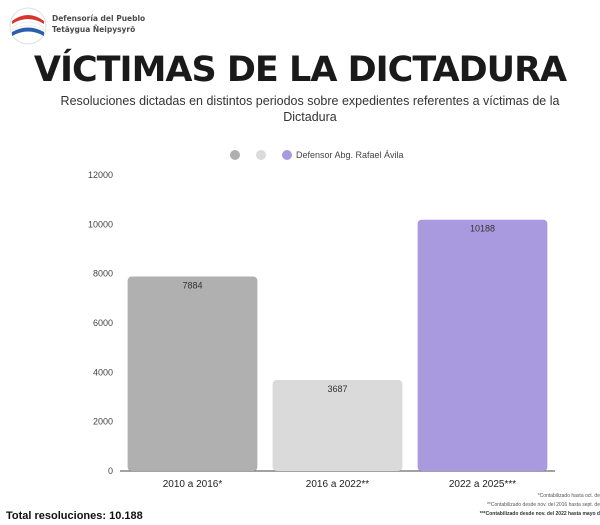 The width and height of the screenshot is (600, 525). I want to click on organization-name: Defensoría del Pueblo Tetãygua Ñeipysyrõ, so click(98, 24).